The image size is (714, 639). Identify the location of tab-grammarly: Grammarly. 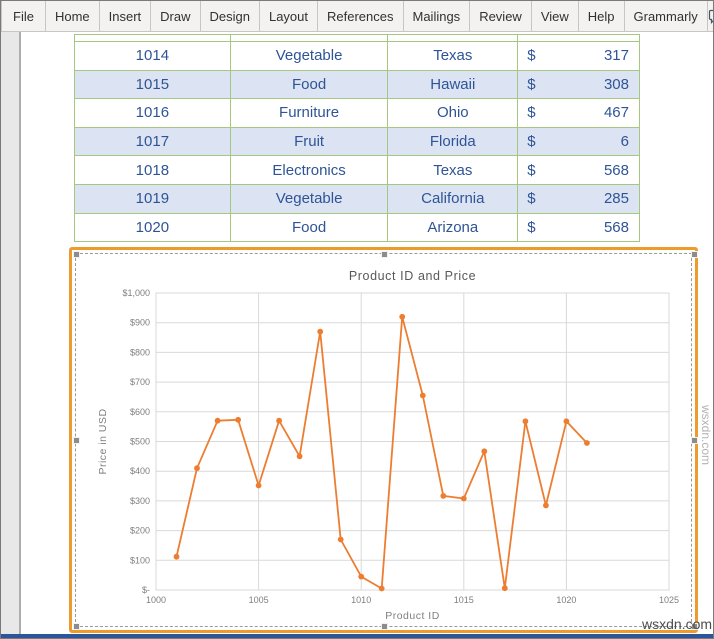
(666, 16).